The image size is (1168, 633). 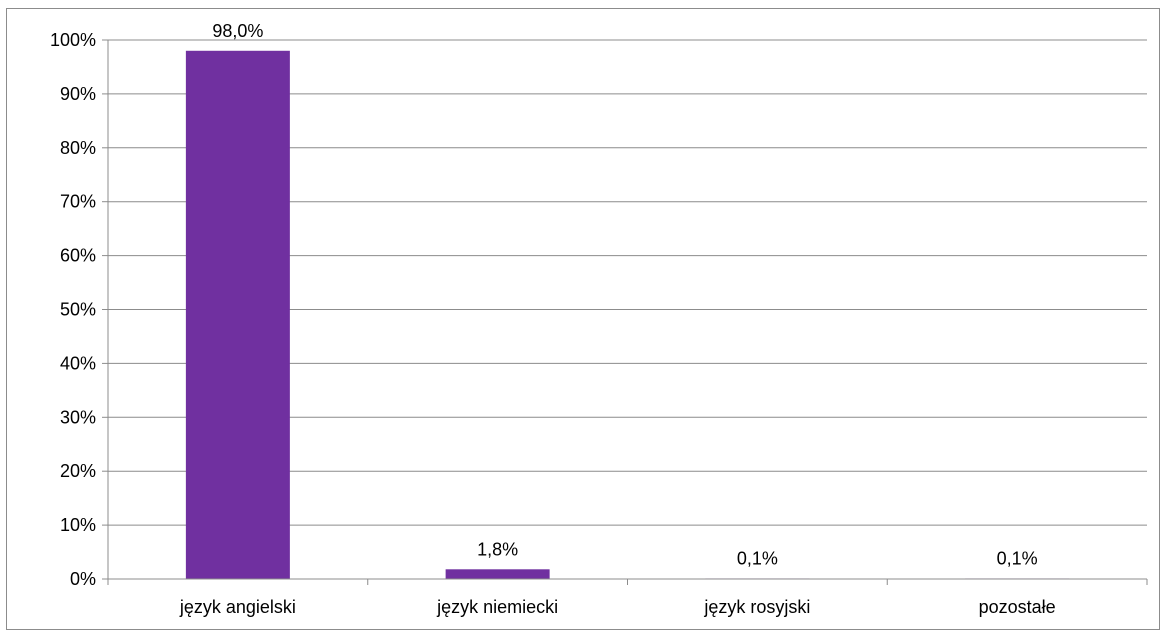 What do you see at coordinates (78, 148) in the screenshot?
I see `y-tick-label: 80%` at bounding box center [78, 148].